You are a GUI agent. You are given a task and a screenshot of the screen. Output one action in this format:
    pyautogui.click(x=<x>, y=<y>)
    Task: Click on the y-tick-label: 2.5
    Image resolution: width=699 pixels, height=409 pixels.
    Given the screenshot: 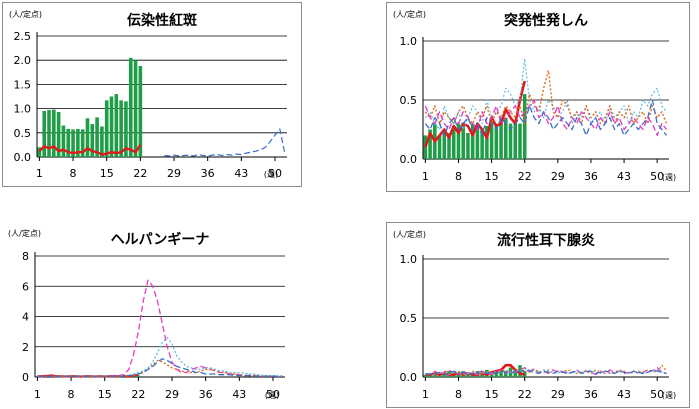 What is the action you would take?
    pyautogui.click(x=23, y=36)
    